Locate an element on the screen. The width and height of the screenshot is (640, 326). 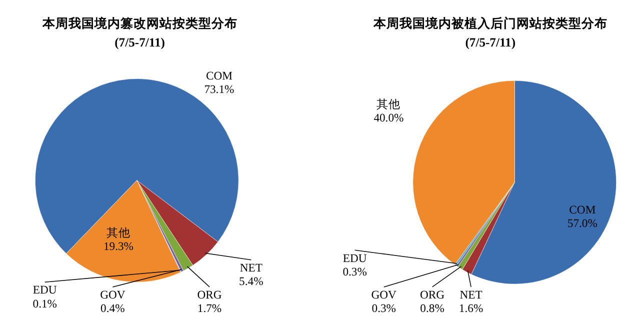
data-label: 0.4% is located at coordinates (113, 309).